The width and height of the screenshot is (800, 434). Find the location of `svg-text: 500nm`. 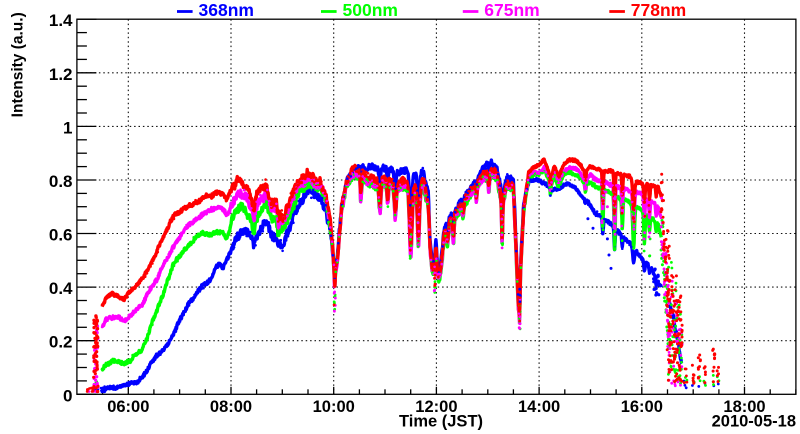

svg-text: 500nm is located at coordinates (370, 10).